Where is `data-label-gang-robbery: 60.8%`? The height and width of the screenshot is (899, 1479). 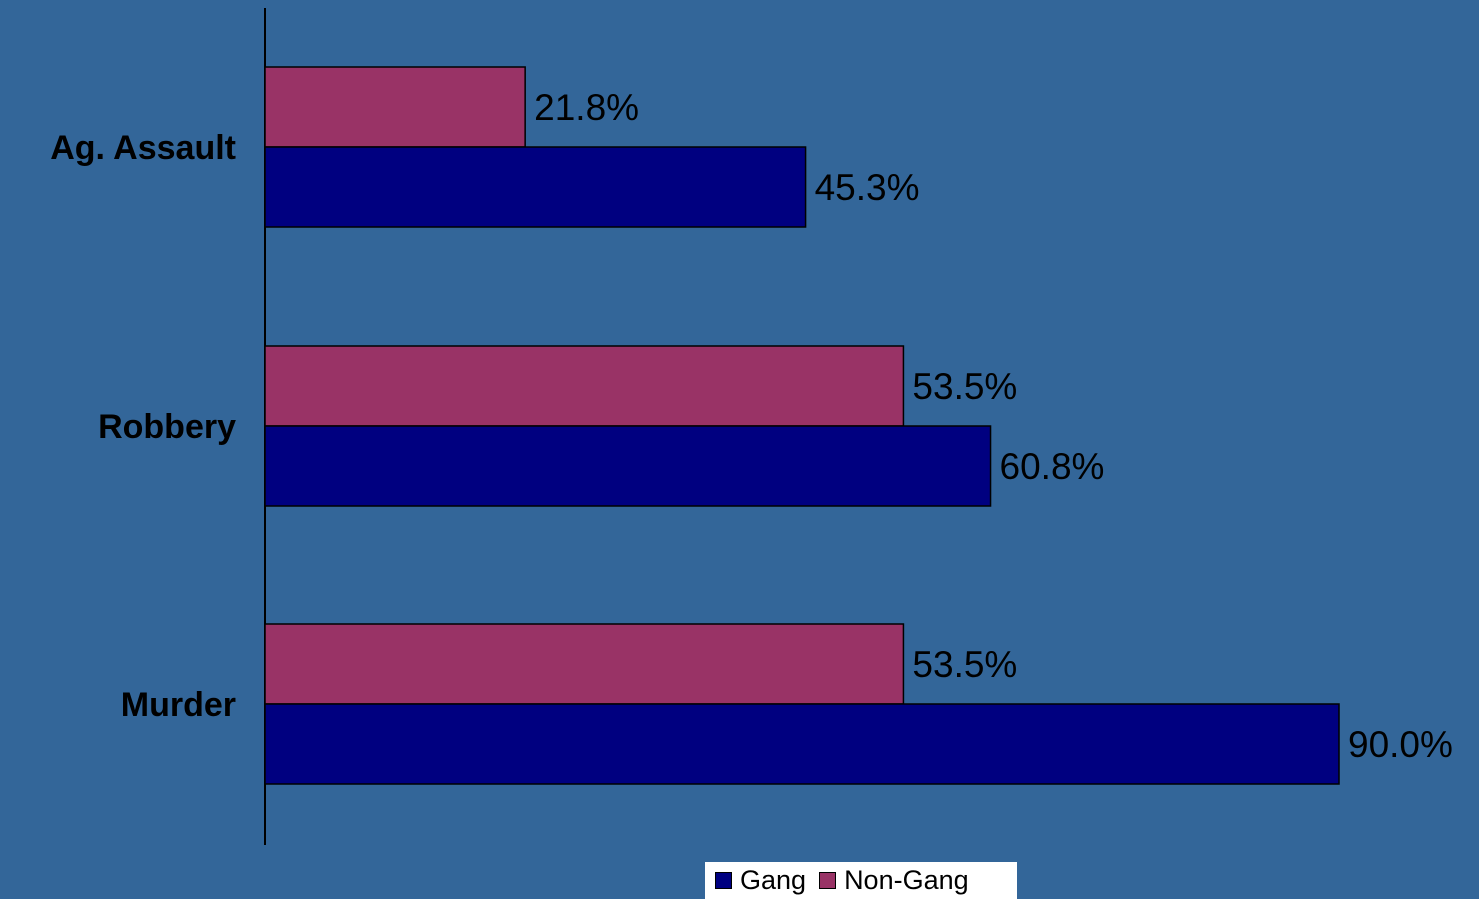 data-label-gang-robbery: 60.8% is located at coordinates (1052, 466).